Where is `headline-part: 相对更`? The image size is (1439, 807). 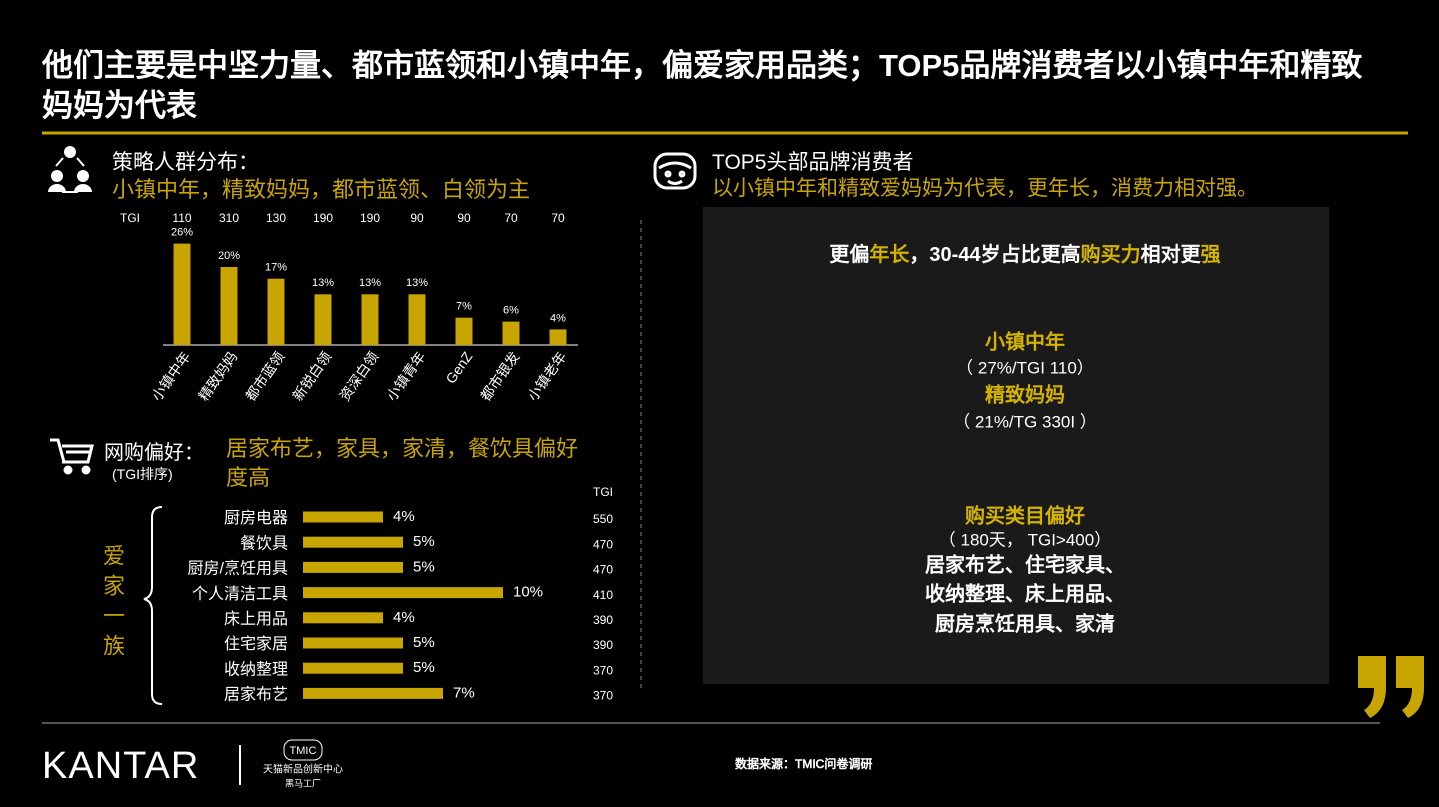 headline-part: 相对更 is located at coordinates (1171, 254).